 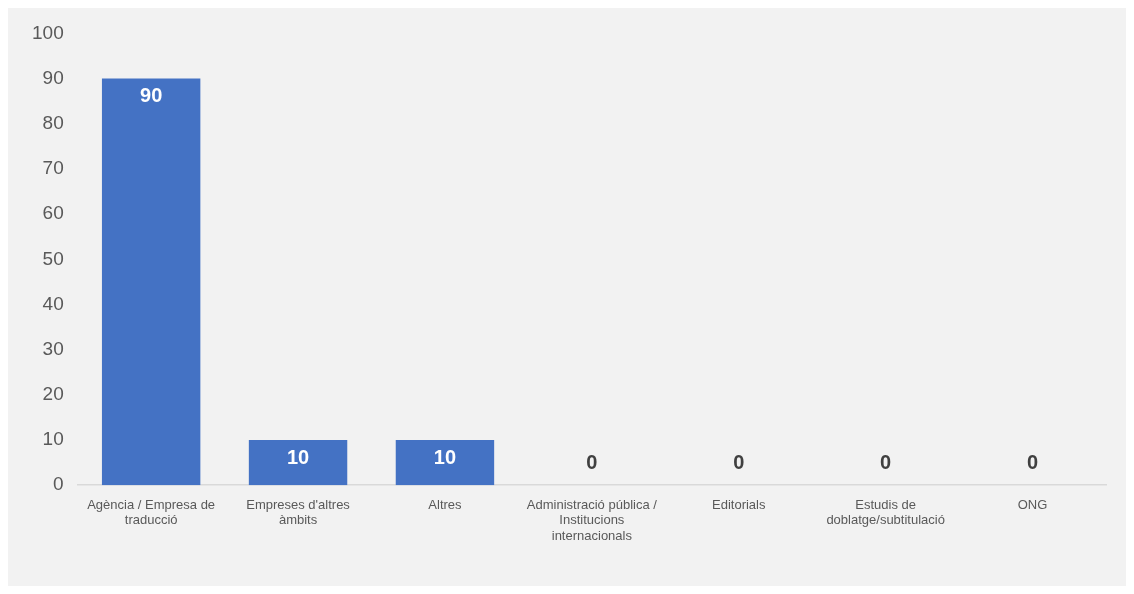 I want to click on y-tick-label: 70, so click(x=53, y=168).